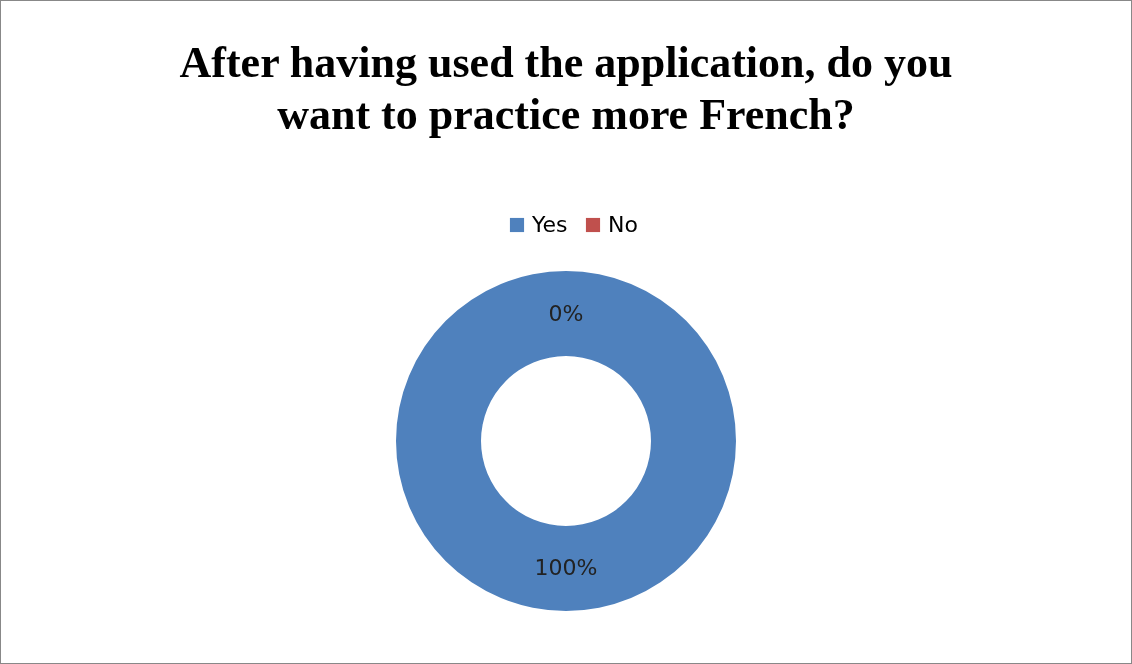  What do you see at coordinates (566, 89) in the screenshot?
I see `chart-title: After having used the application, do you want to practice more French?` at bounding box center [566, 89].